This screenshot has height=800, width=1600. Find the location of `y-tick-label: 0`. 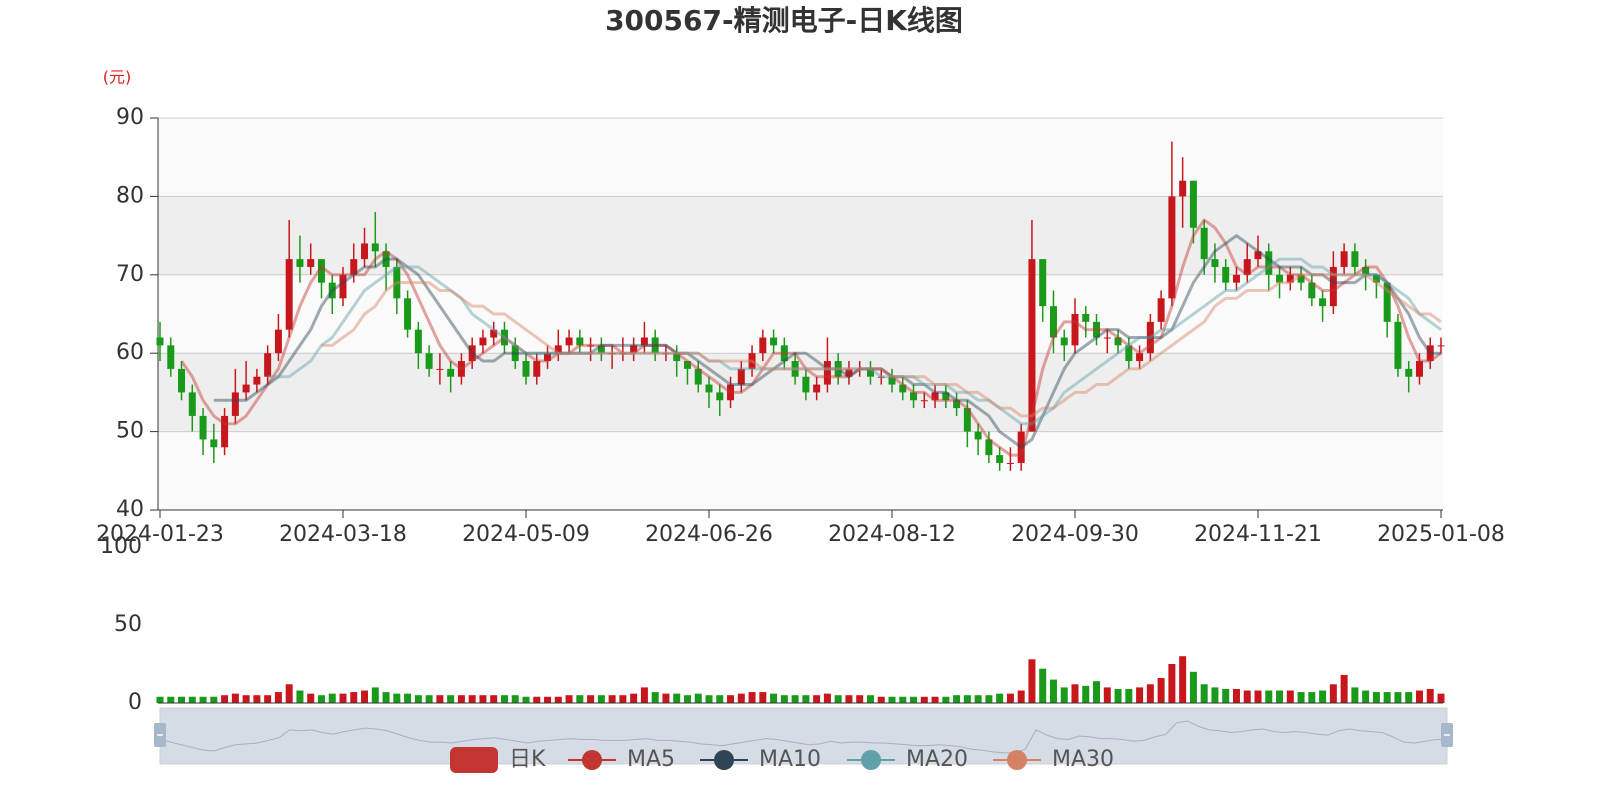

y-tick-label: 0 is located at coordinates (135, 702).